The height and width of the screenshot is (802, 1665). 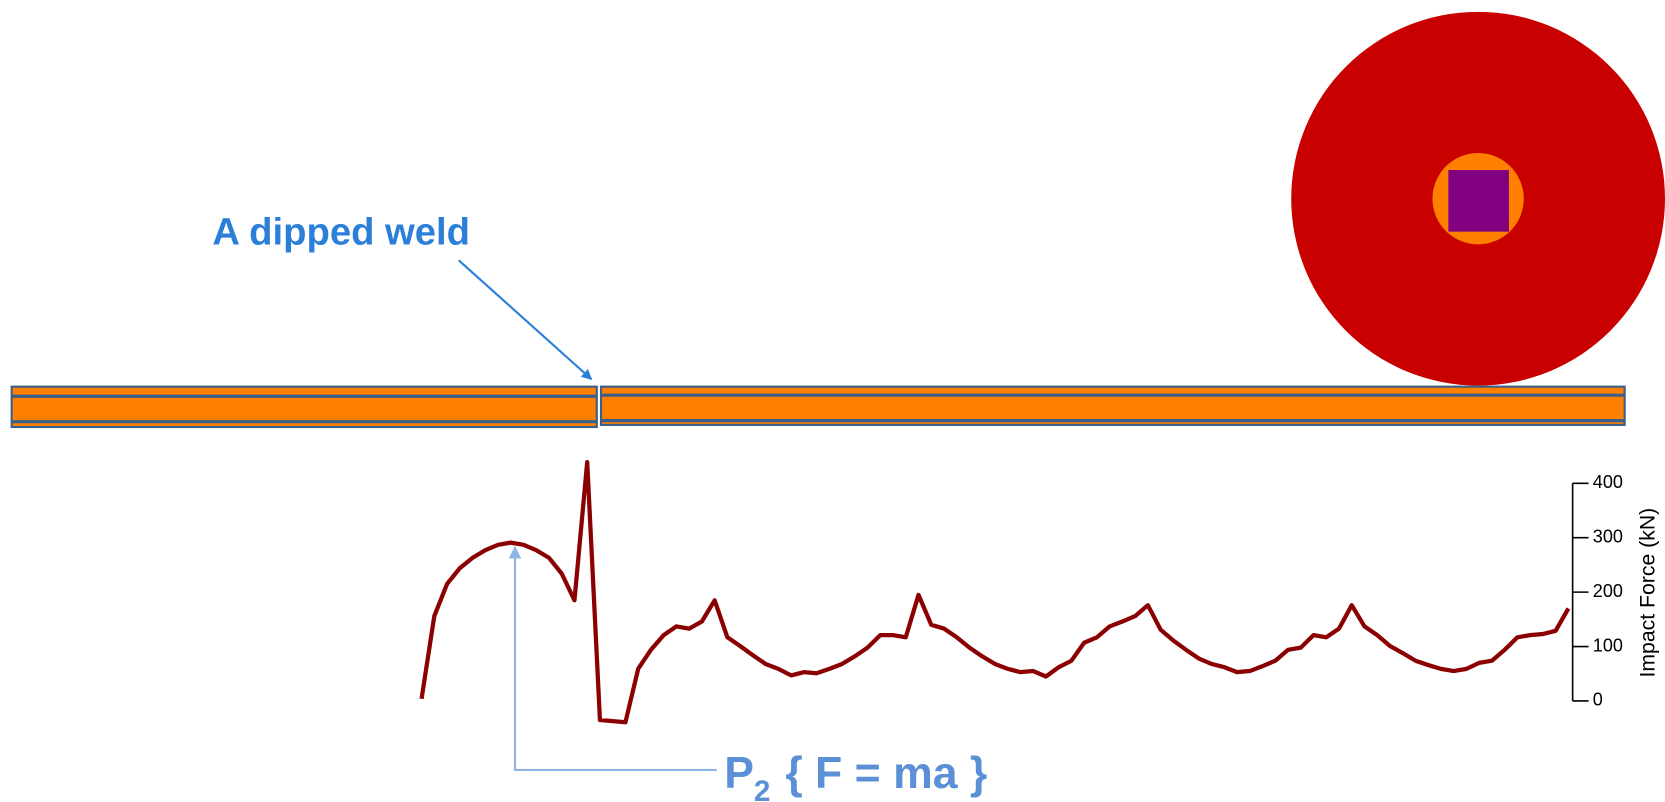 What do you see at coordinates (341, 231) in the screenshot?
I see `weld-label: A dipped weld` at bounding box center [341, 231].